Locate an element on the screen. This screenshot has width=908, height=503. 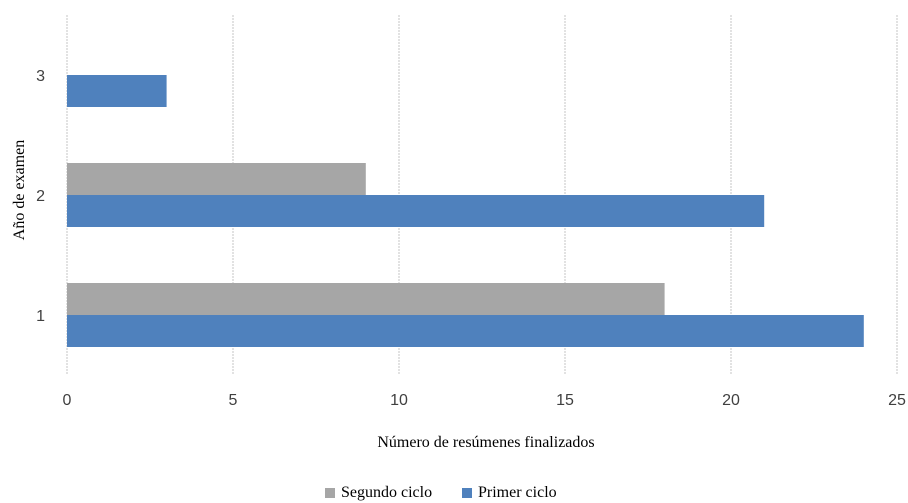
y-tick-label: 2 is located at coordinates (40, 196).